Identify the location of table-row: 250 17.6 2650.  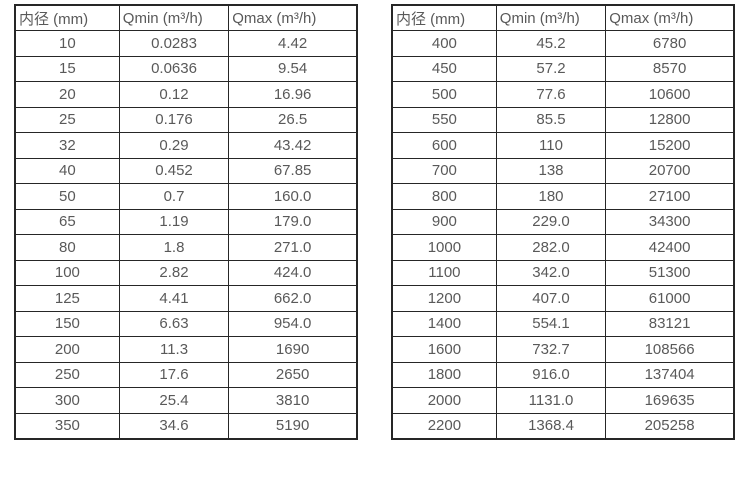
(186, 374).